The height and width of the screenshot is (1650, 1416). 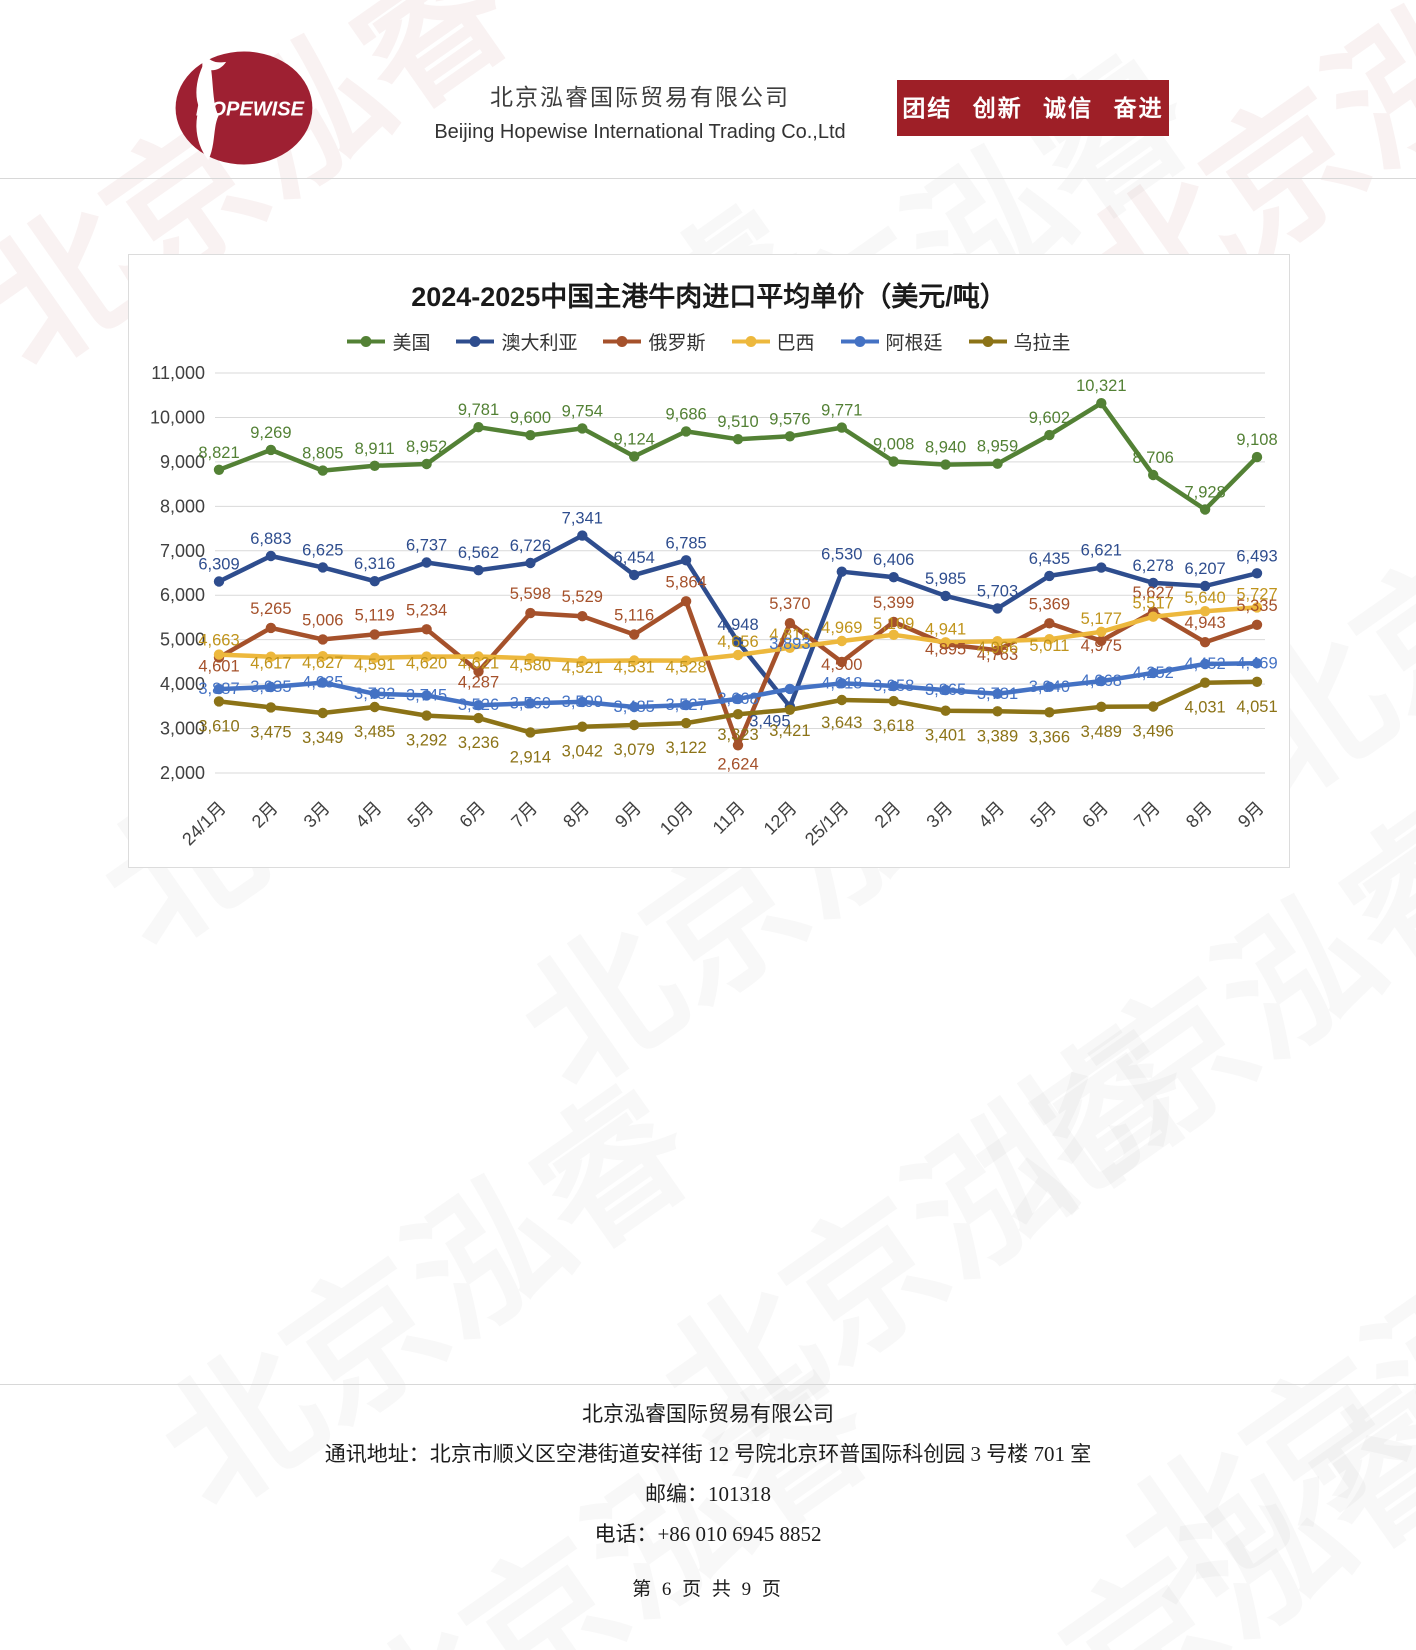 What do you see at coordinates (388, 341) in the screenshot?
I see `legend-item-us: 美国` at bounding box center [388, 341].